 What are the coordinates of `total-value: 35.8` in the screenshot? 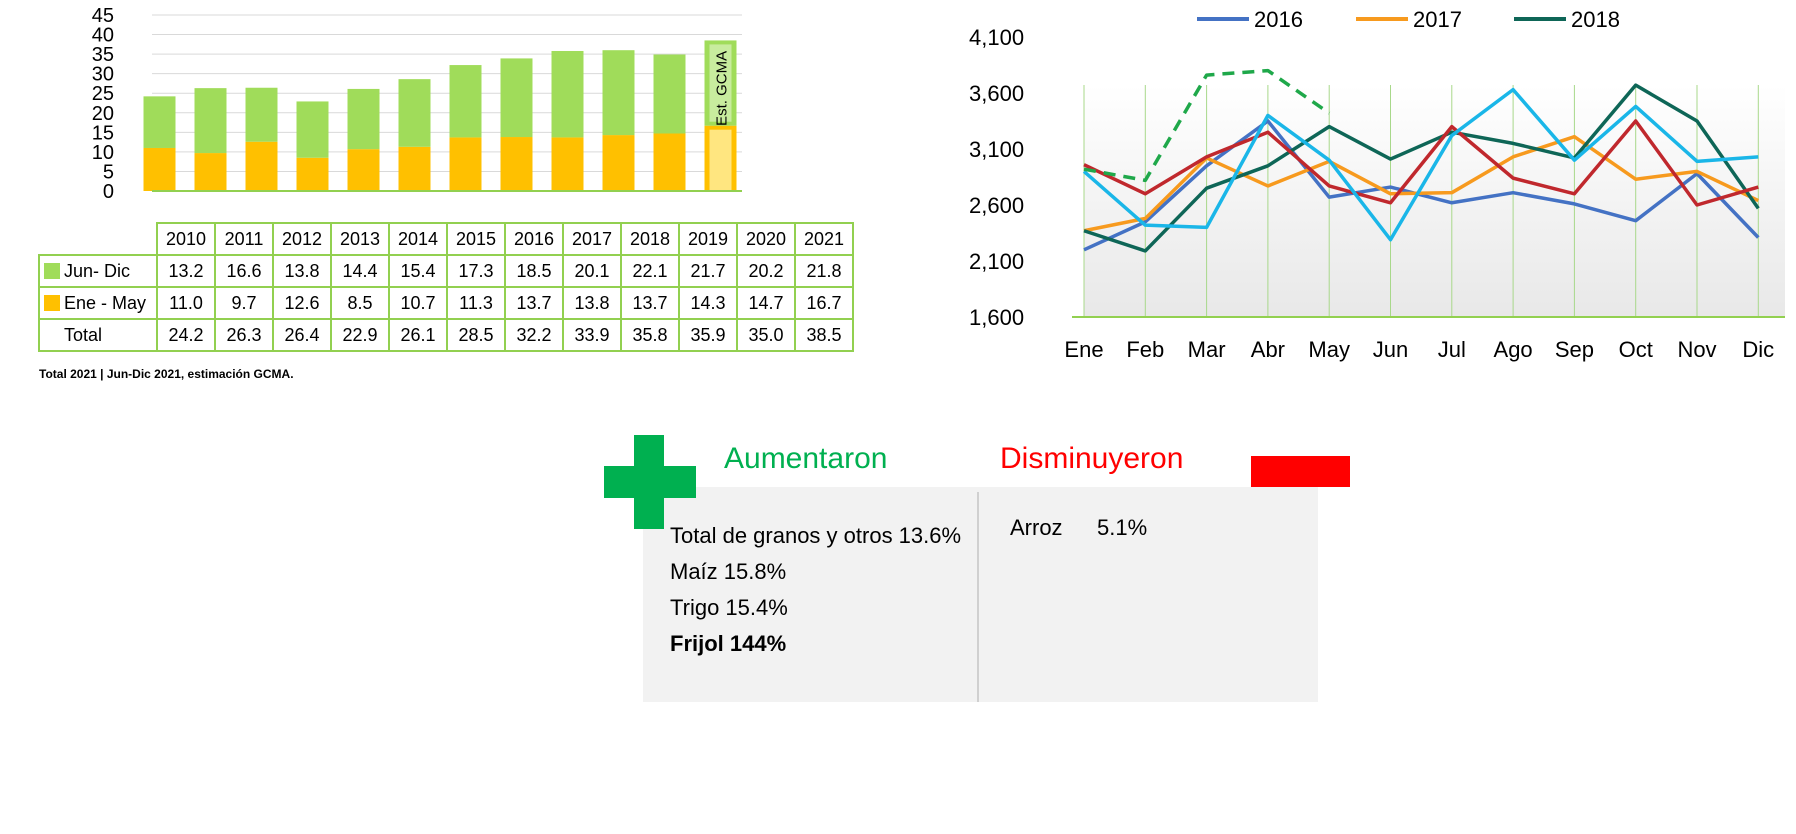 It's located at (650, 335).